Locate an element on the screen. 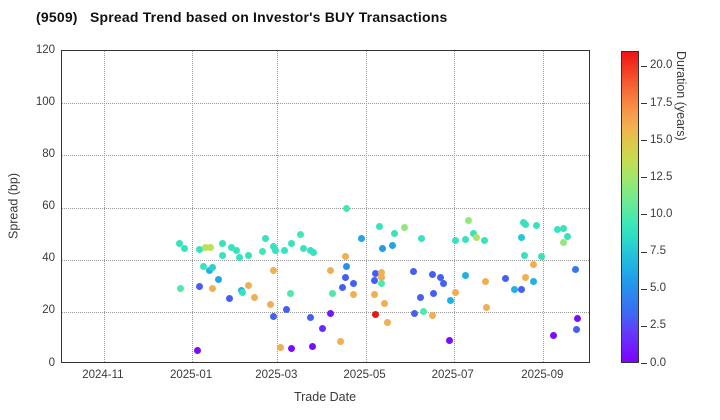 The width and height of the screenshot is (720, 420). x-tick-label: 2025-05 is located at coordinates (364, 375).